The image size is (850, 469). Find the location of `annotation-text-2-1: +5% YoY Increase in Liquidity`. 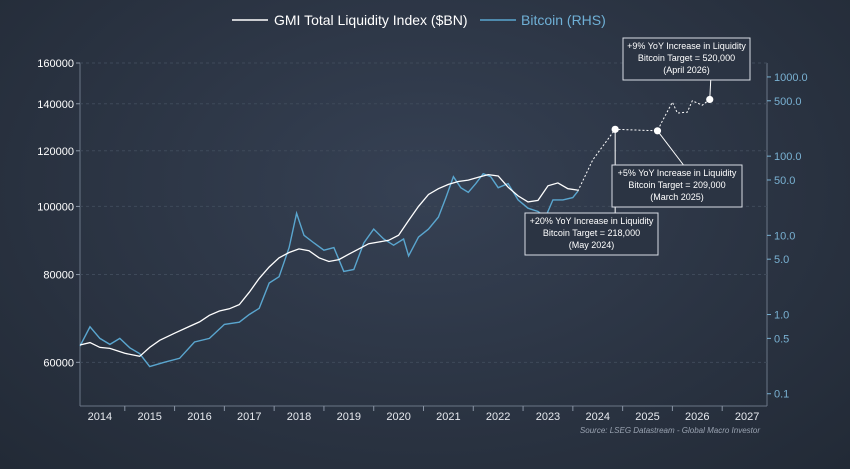

annotation-text-2-1: +5% YoY Increase in Liquidity is located at coordinates (677, 173).